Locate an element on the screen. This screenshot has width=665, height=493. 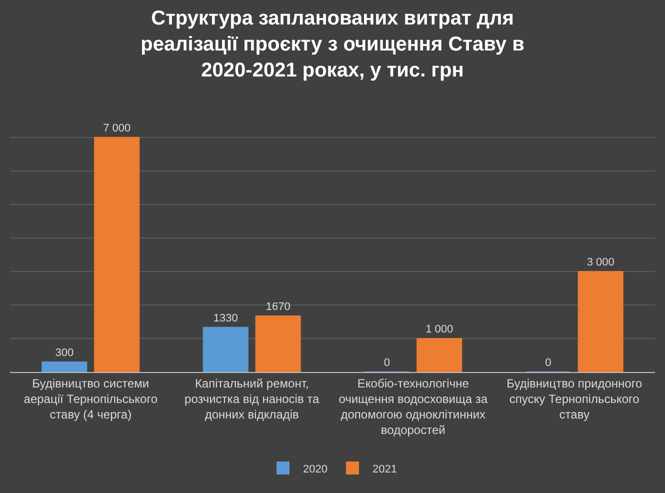
data-label: 1 000 is located at coordinates (440, 329).